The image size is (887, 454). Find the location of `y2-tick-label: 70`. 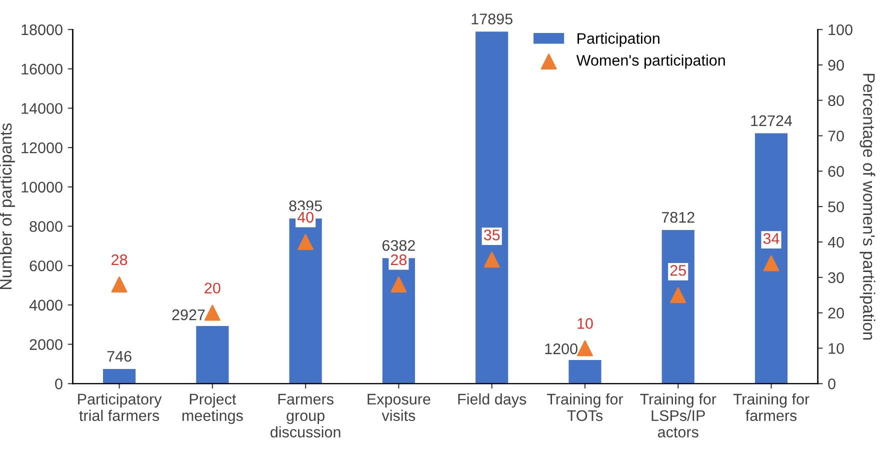

y2-tick-label: 70 is located at coordinates (836, 136).